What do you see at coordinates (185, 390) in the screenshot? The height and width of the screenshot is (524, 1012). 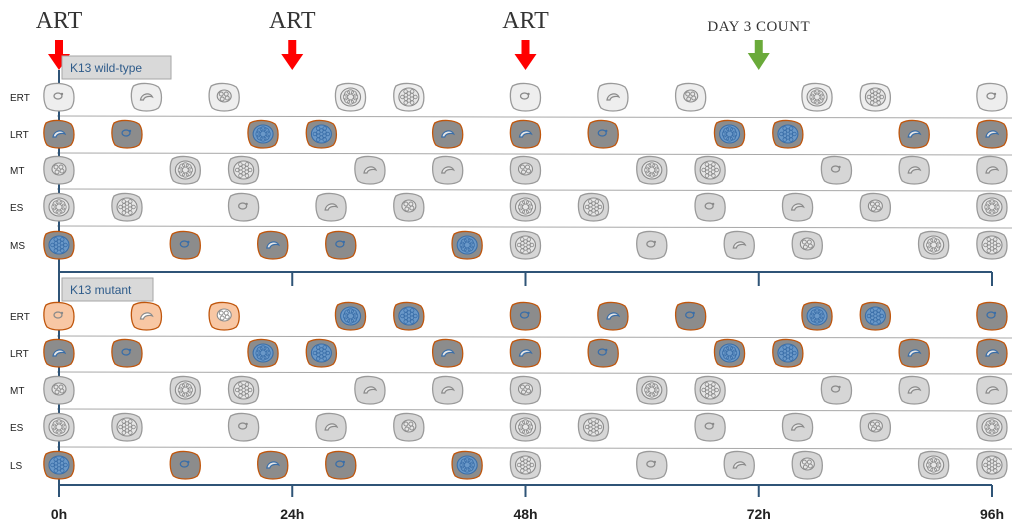 I see `cell-schizont` at bounding box center [185, 390].